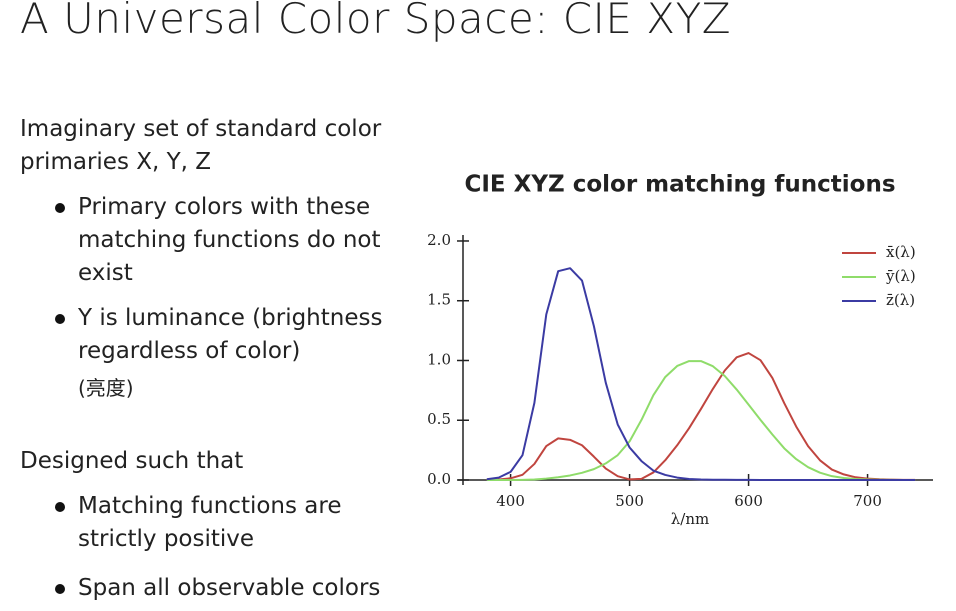  What do you see at coordinates (106, 388) in the screenshot?
I see `note: (亮度)` at bounding box center [106, 388].